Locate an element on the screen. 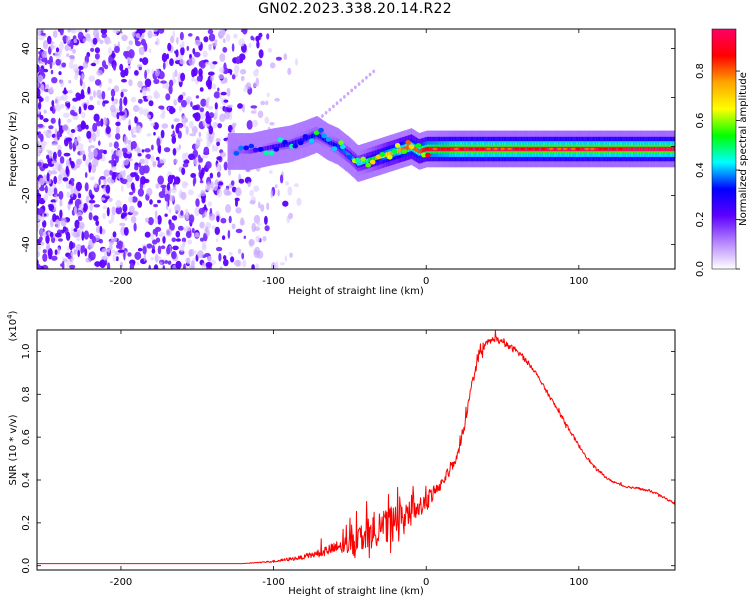 Image resolution: width=750 pixels, height=600 pixels. snr-x-tick-label: 100 is located at coordinates (578, 582).